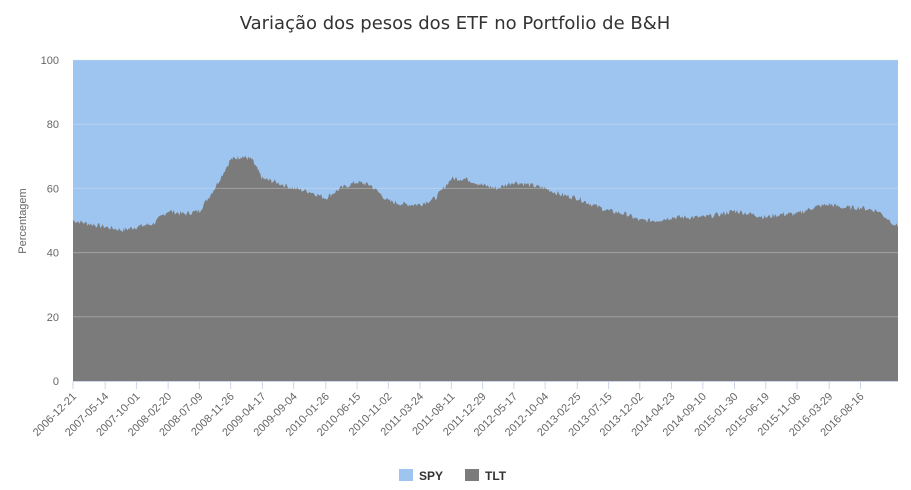  Describe the element at coordinates (53, 125) in the screenshot. I see `y-tick-label: 80` at that location.